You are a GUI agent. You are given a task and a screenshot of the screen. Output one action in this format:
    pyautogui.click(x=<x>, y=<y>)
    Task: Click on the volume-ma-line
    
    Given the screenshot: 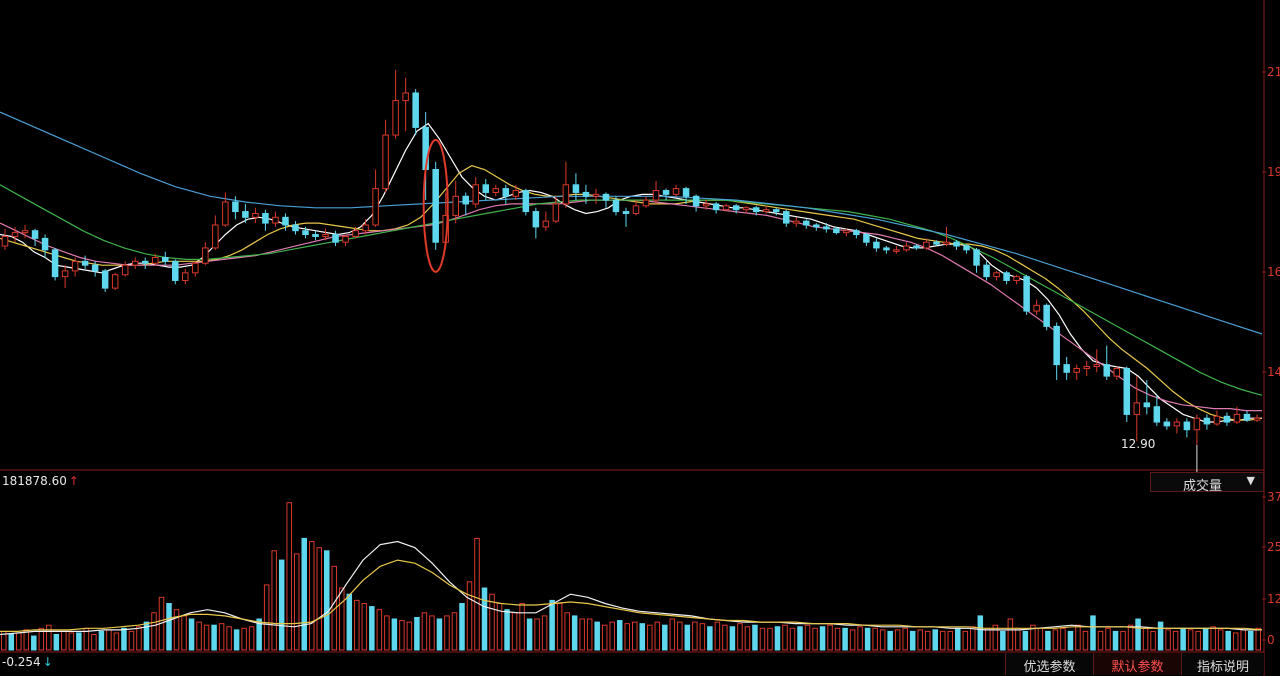 What is the action you would take?
    pyautogui.click(x=631, y=596)
    